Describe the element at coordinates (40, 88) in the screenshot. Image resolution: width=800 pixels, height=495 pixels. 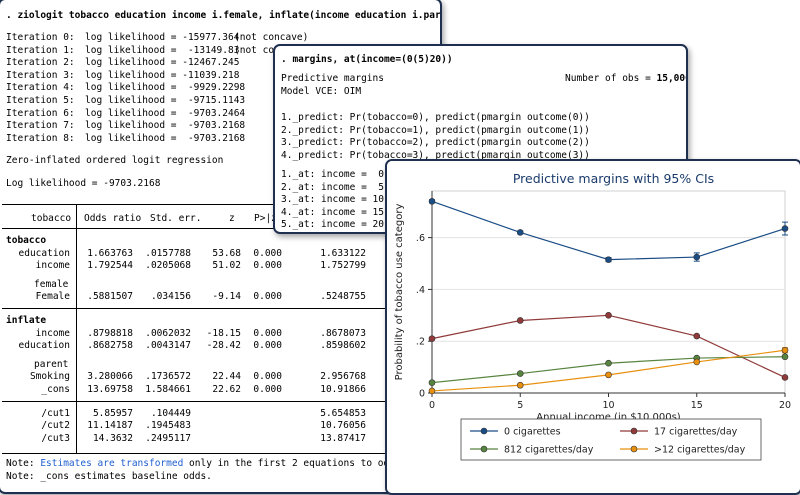
I see `iteration-label: Iteration 4:` at that location.